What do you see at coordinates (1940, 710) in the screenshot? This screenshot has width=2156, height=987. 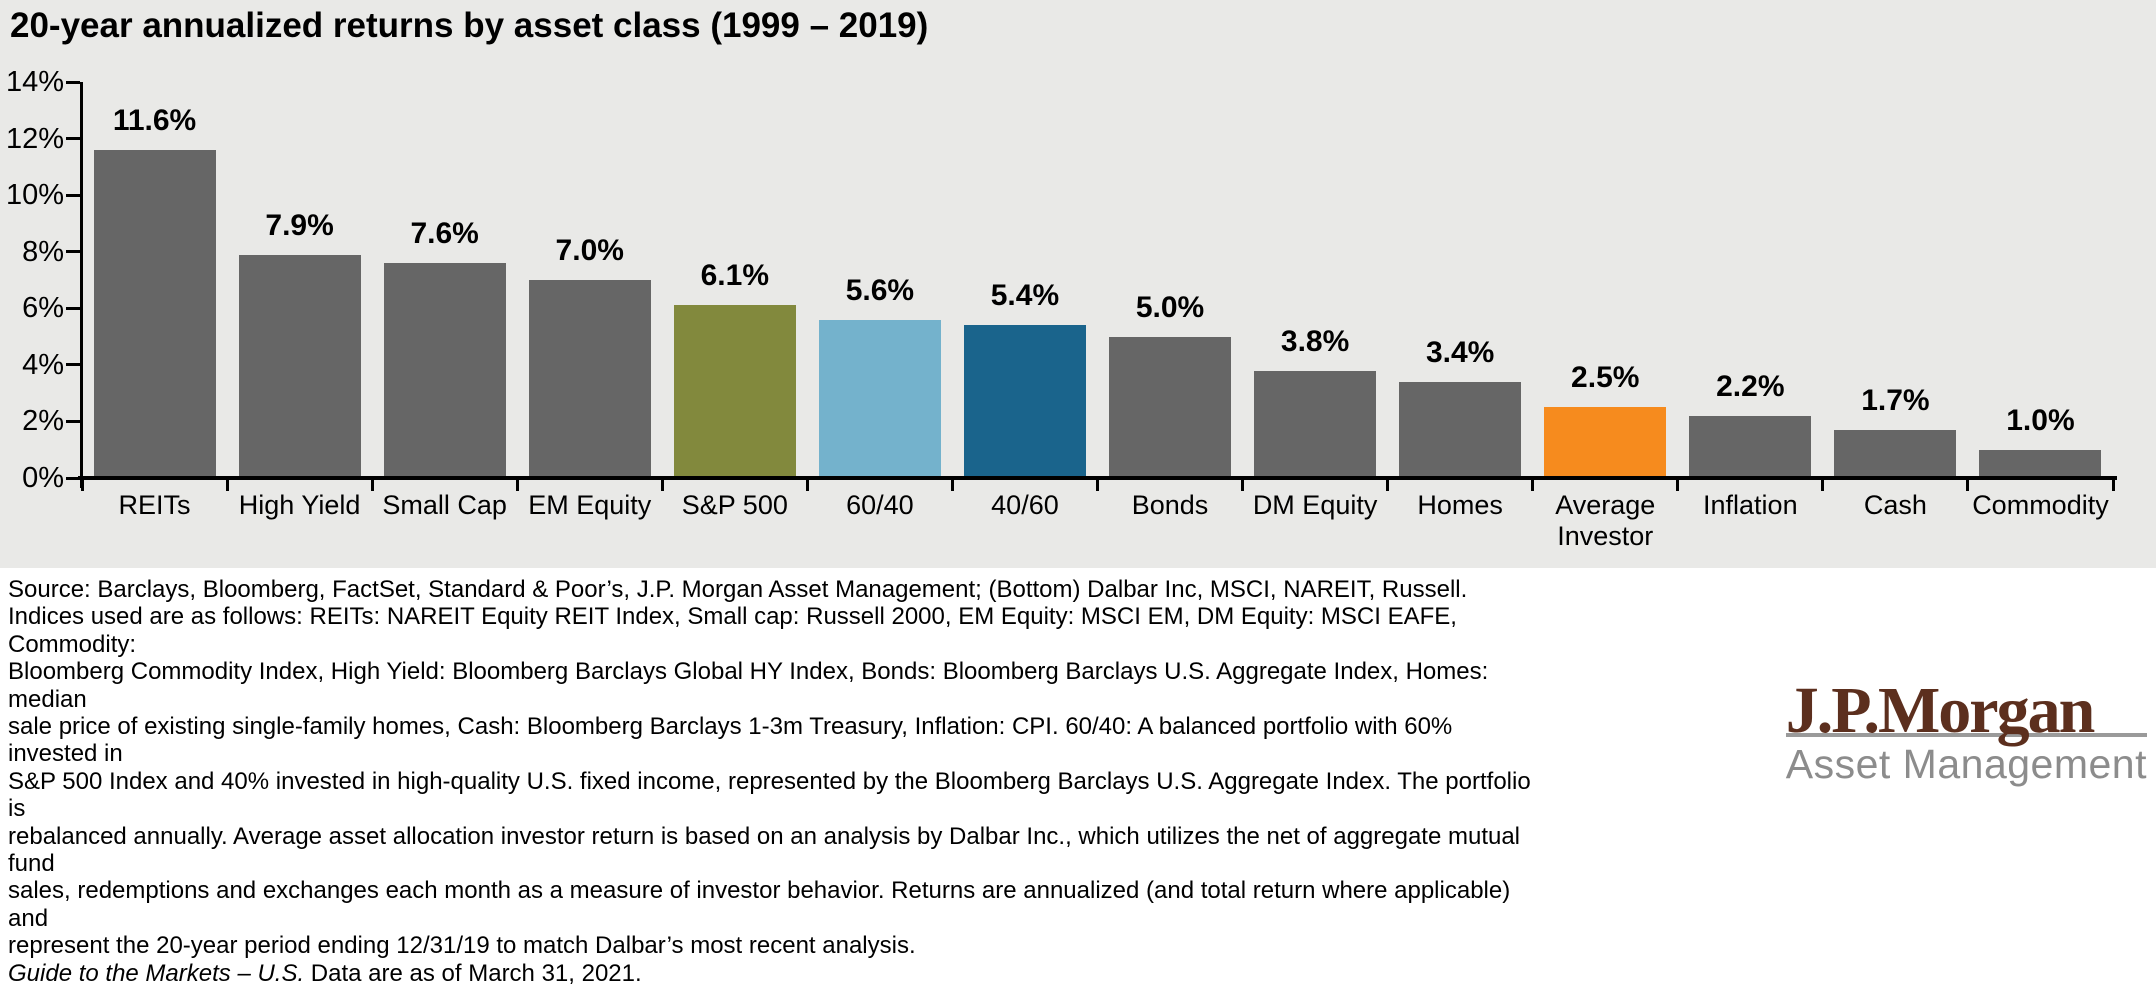 I see `jpmorgan-wordmark: J.P.Morgan` at bounding box center [1940, 710].